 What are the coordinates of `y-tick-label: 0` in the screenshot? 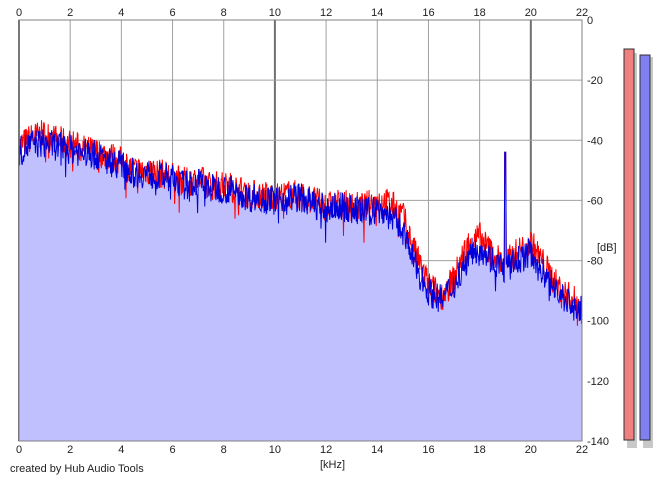 It's located at (590, 21).